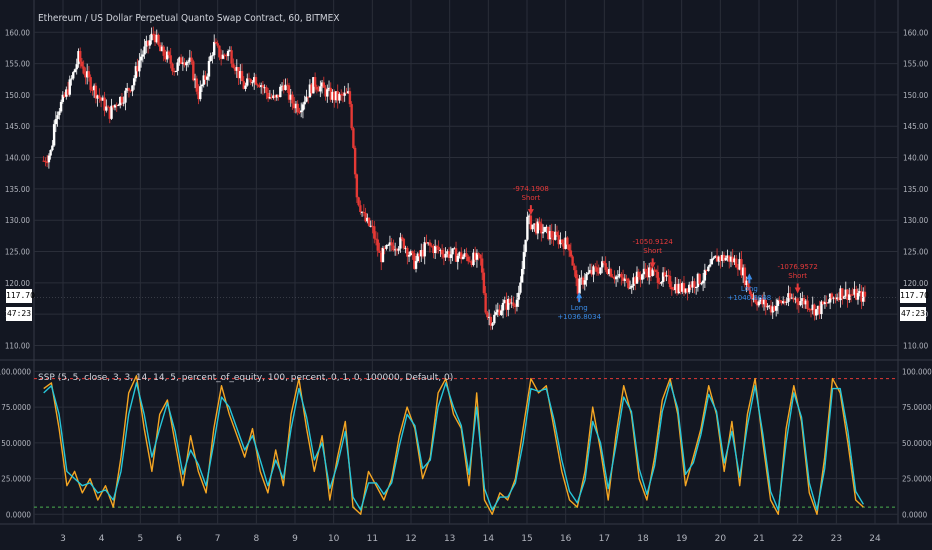  I want to click on price-tag-right: 117.70, so click(914, 296).